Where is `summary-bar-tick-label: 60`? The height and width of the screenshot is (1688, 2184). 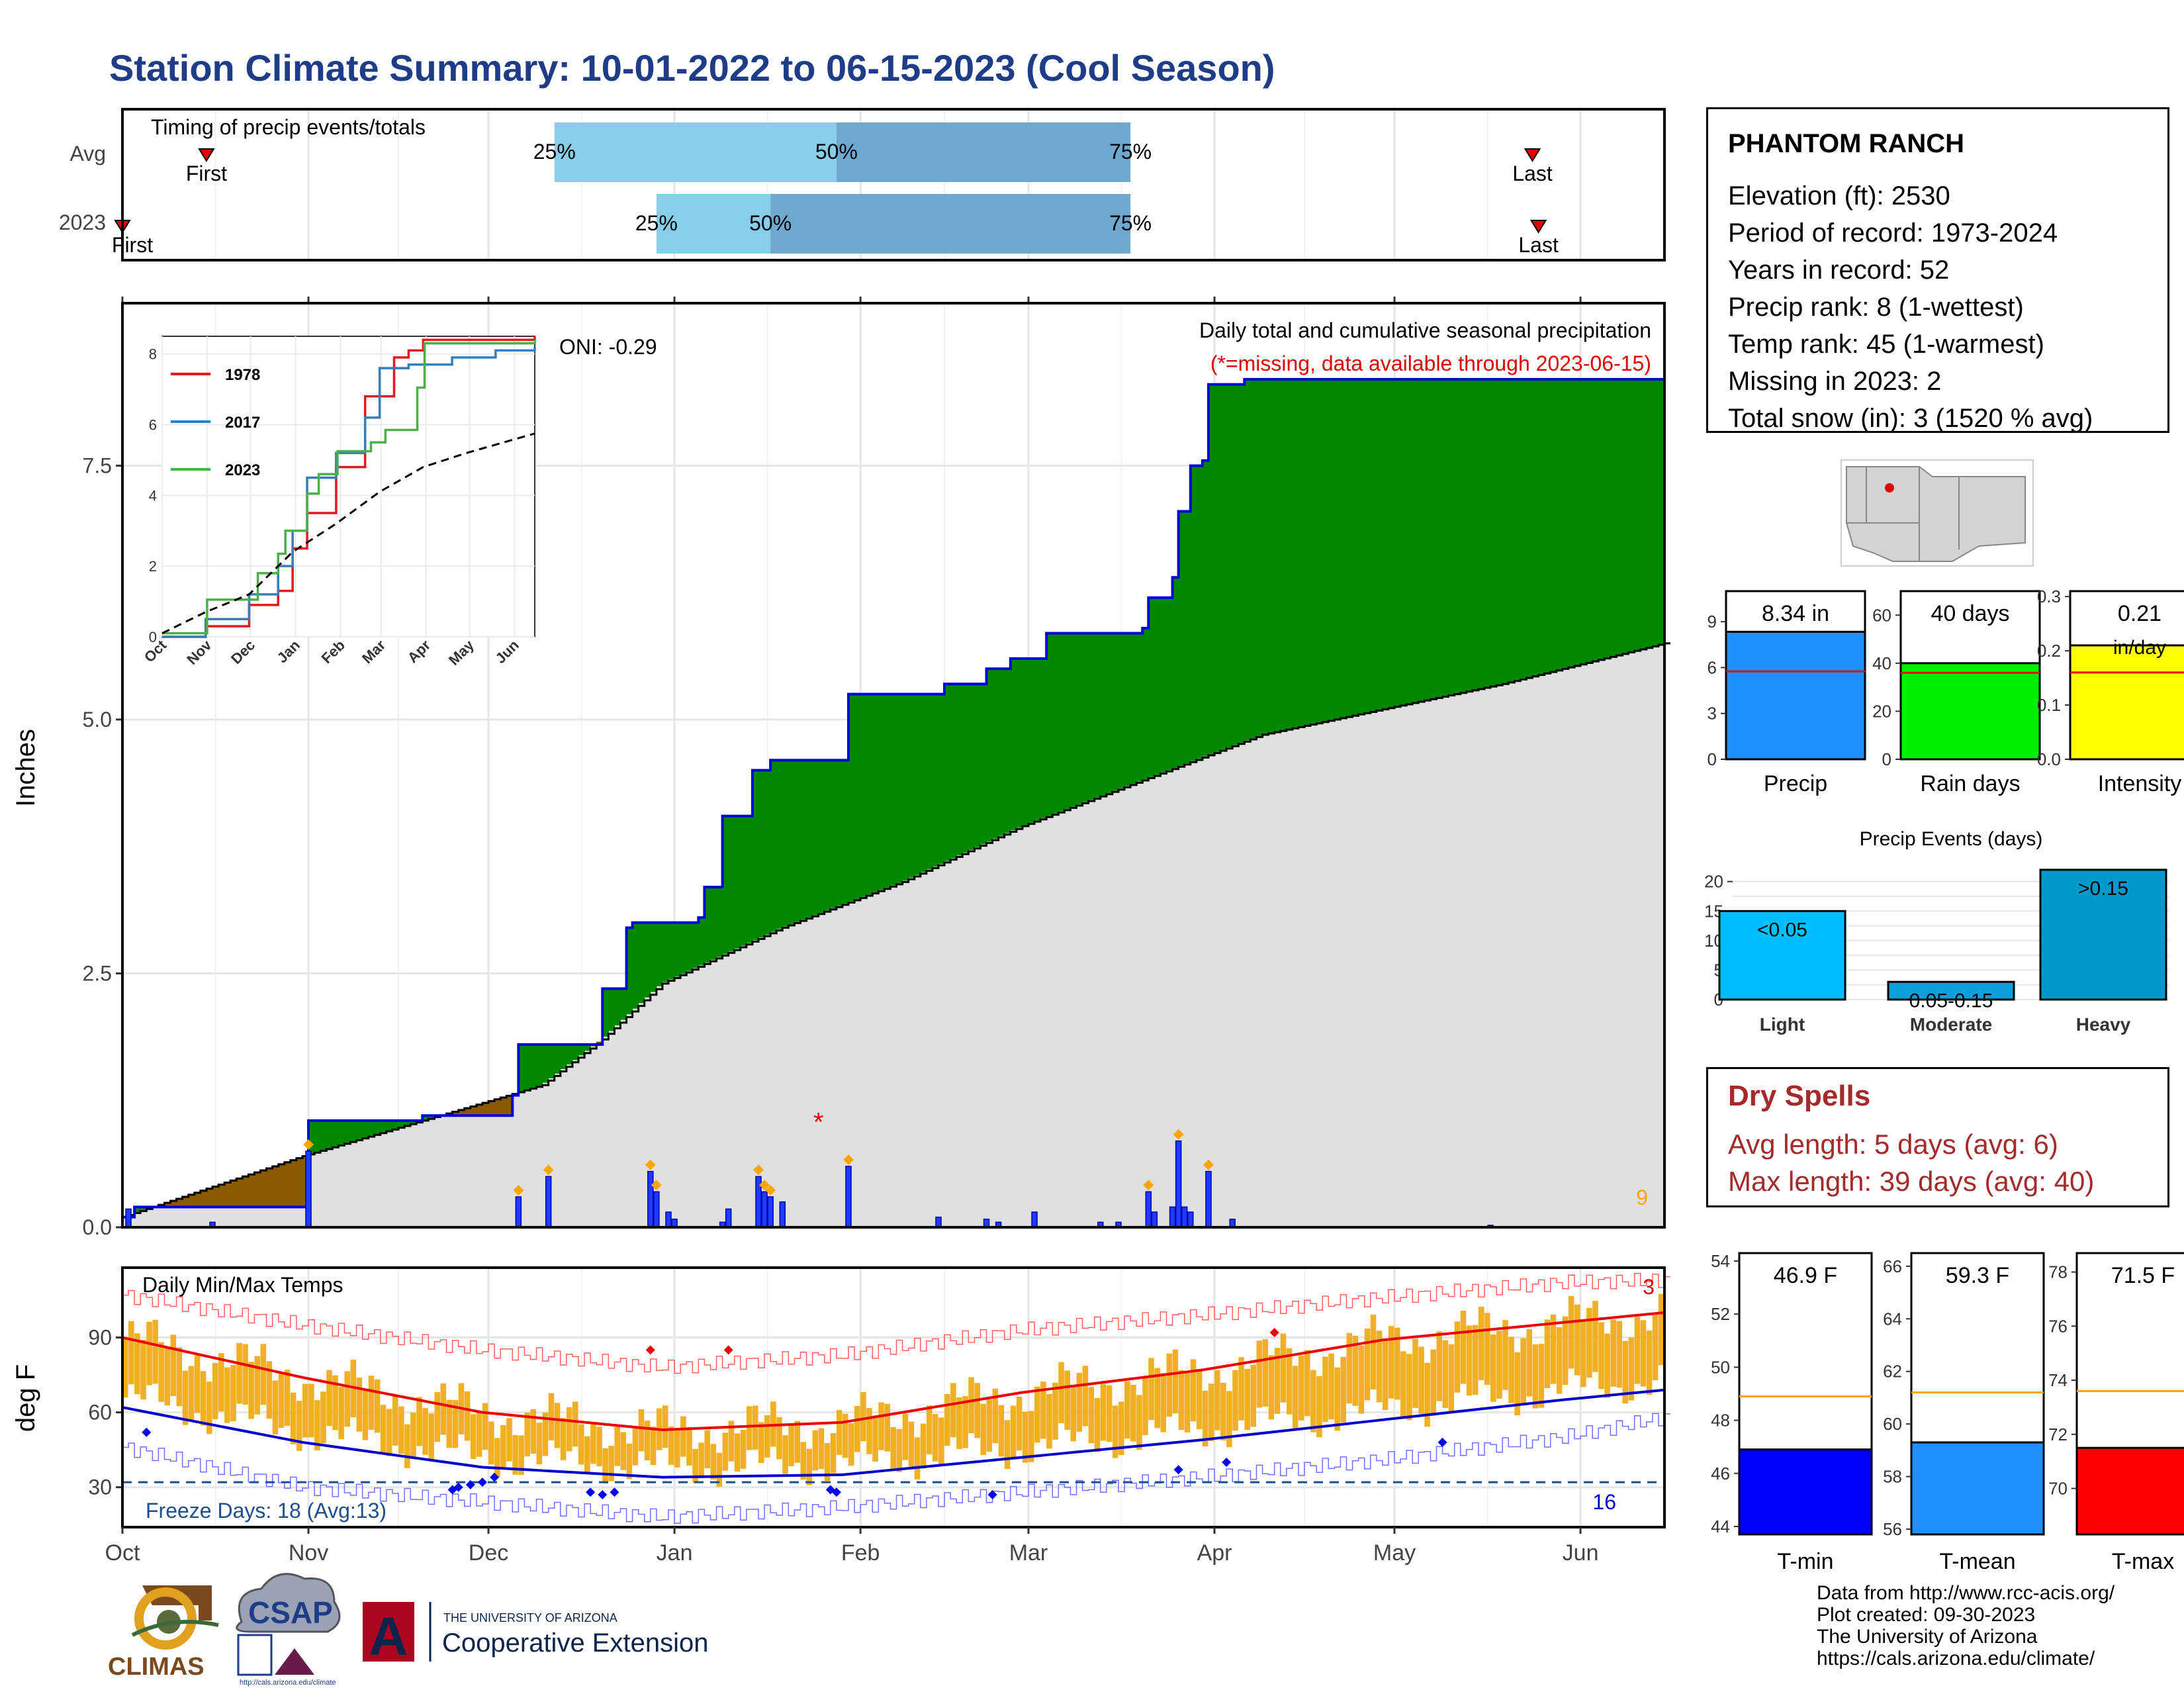
summary-bar-tick-label: 60 is located at coordinates (1881, 615).